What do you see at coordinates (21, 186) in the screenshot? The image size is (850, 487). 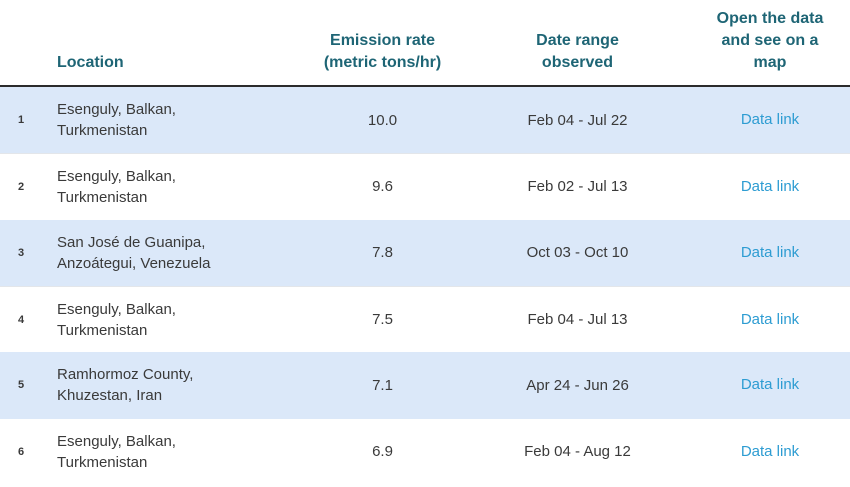 I see `row-number: 2` at bounding box center [21, 186].